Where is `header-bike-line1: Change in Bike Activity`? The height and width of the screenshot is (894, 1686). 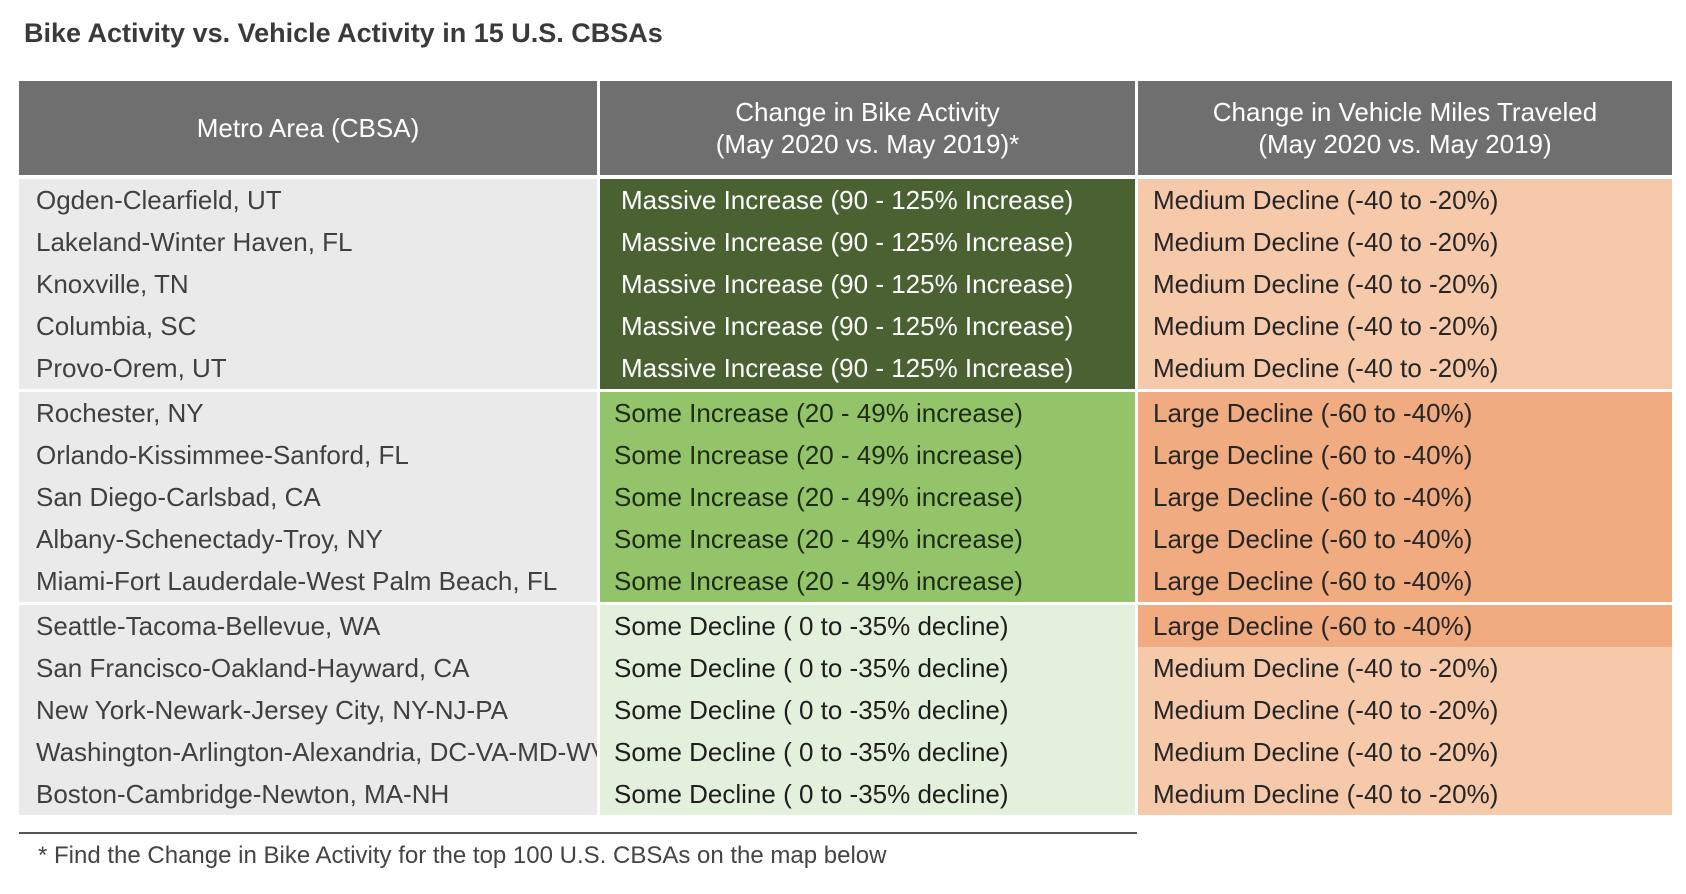
header-bike-line1: Change in Bike Activity is located at coordinates (867, 112).